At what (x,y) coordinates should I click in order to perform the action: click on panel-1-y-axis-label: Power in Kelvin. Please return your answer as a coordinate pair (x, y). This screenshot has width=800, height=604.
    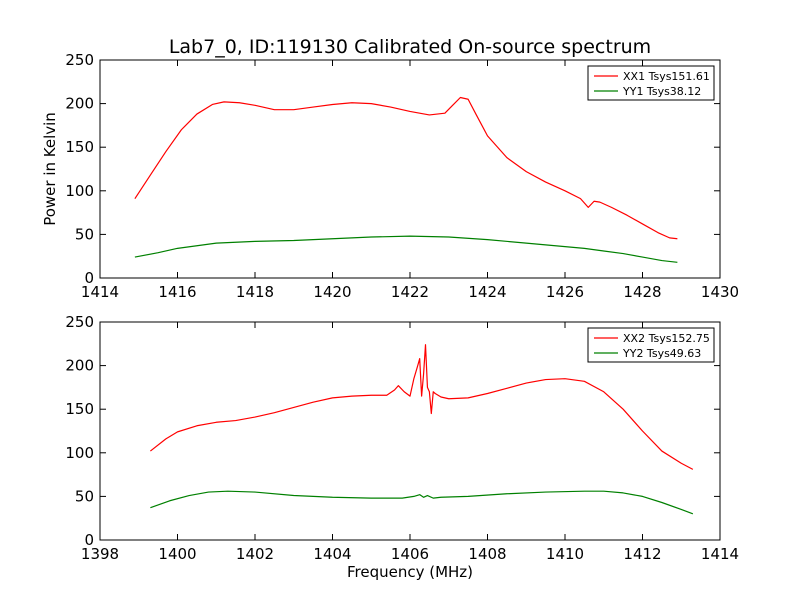
    Looking at the image, I should click on (50, 169).